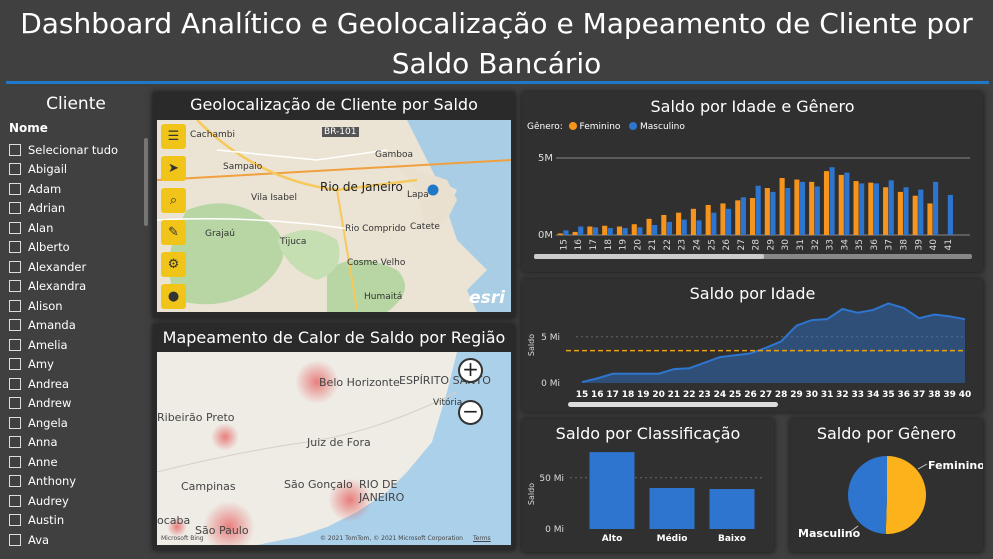 Image resolution: width=993 pixels, height=559 pixels. What do you see at coordinates (934, 395) in the screenshot?
I see `x-tick-label: 38` at bounding box center [934, 395].